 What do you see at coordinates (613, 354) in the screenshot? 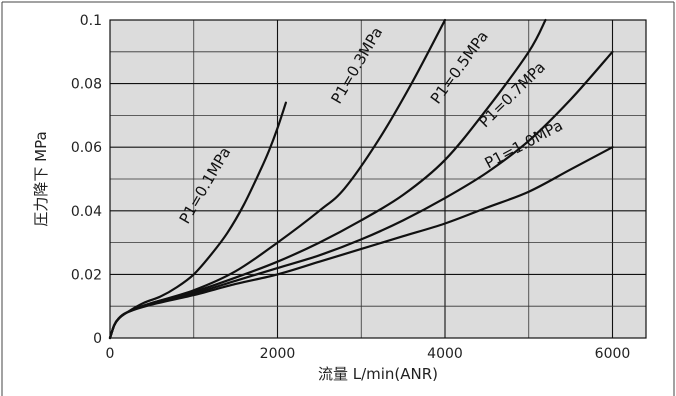
I see `x-tick-label: 6000` at bounding box center [613, 354].